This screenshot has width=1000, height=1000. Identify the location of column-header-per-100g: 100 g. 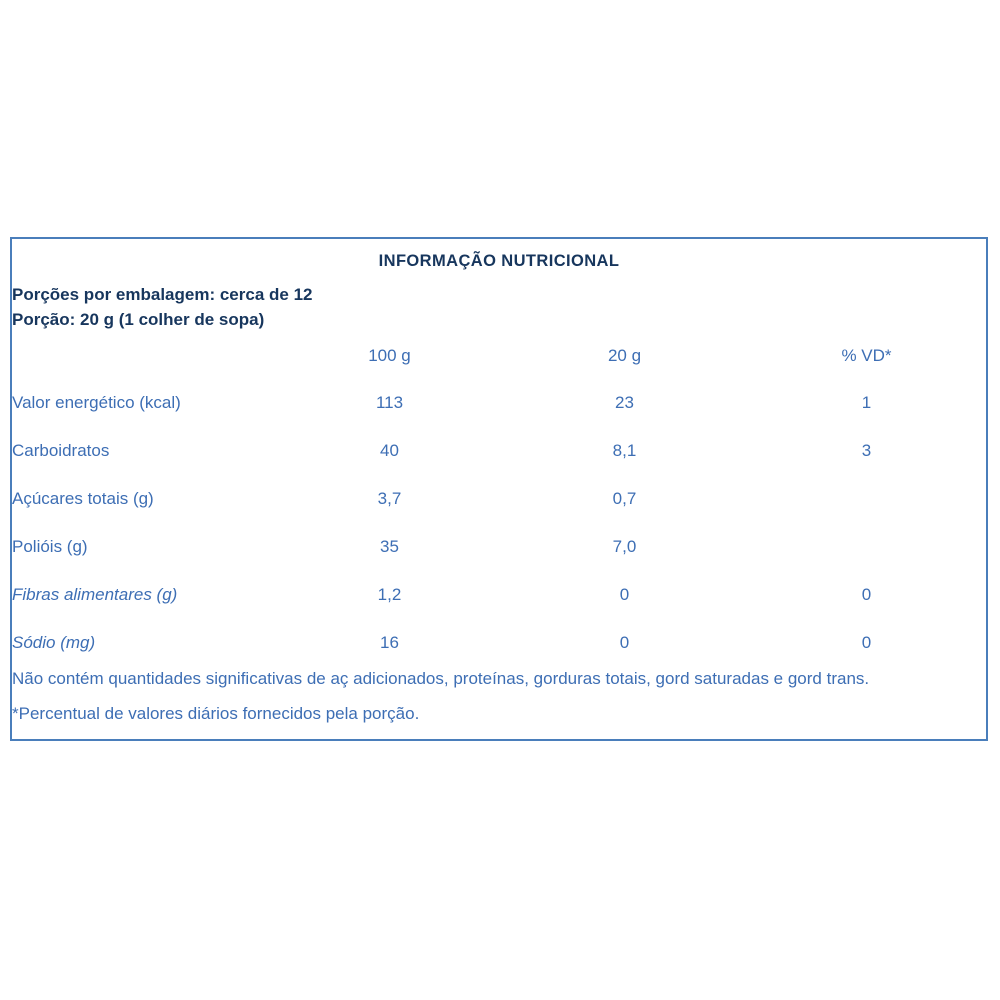
(389, 355).